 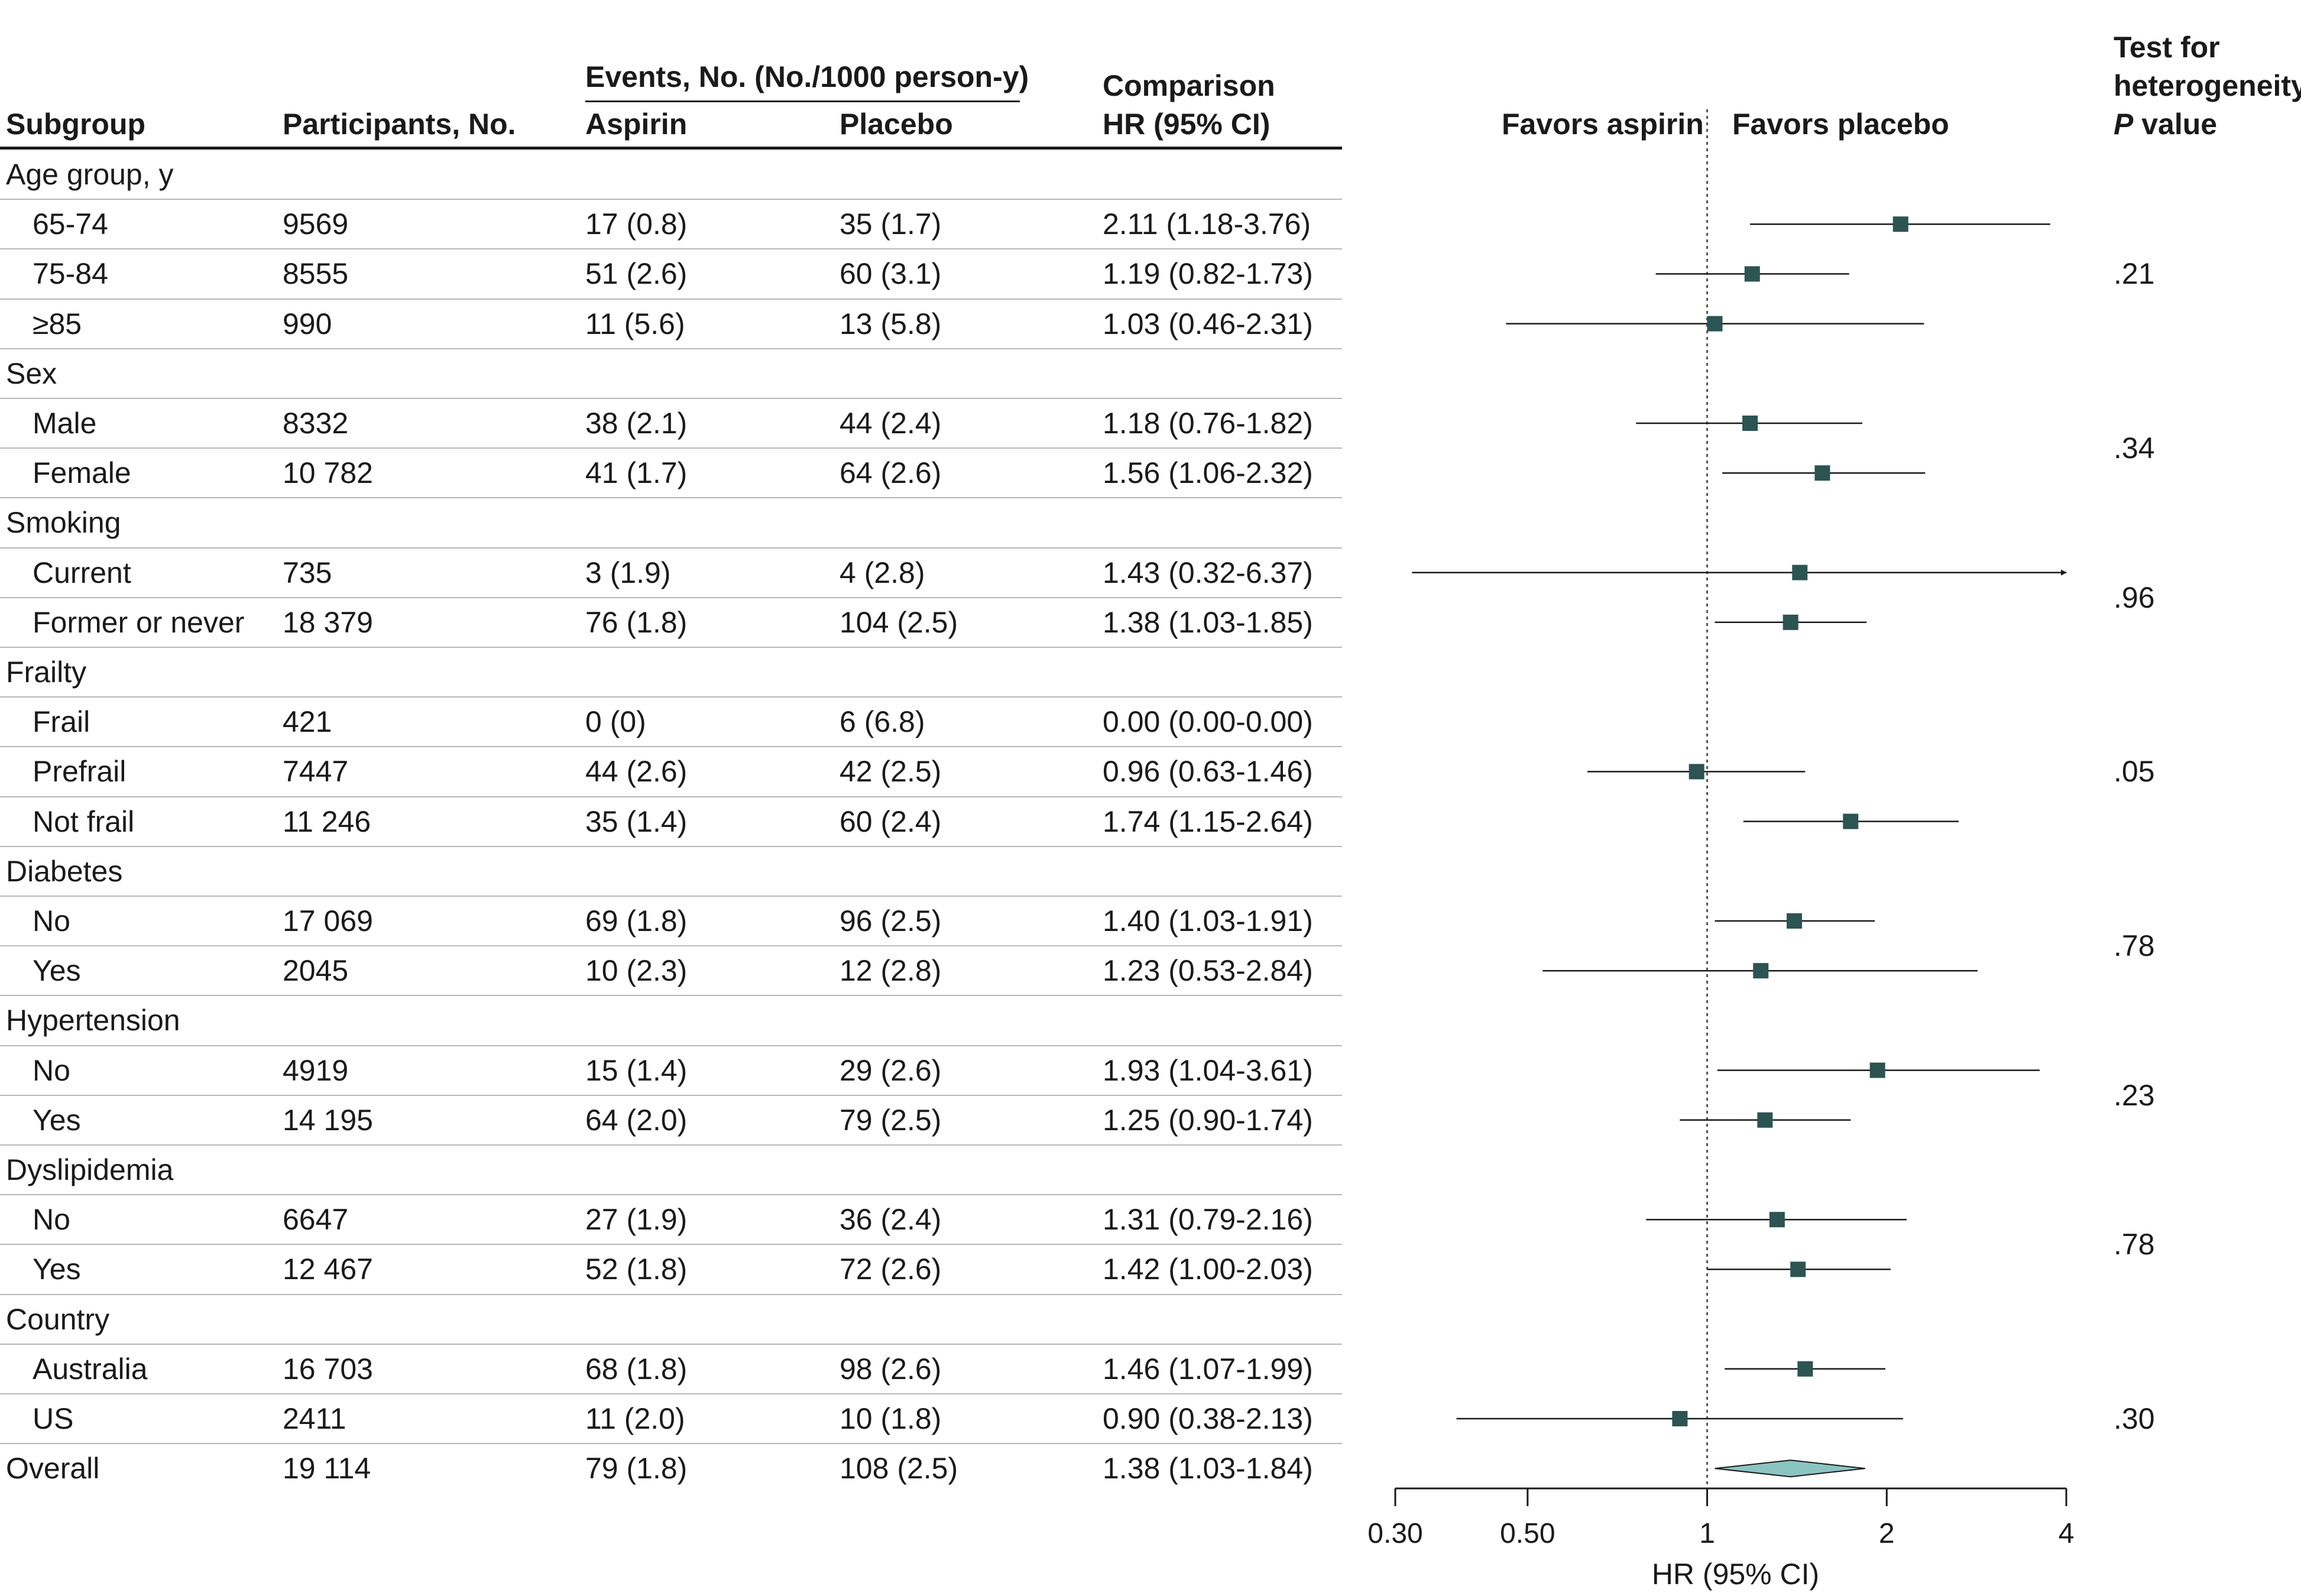 What do you see at coordinates (891, 1070) in the screenshot?
I see `placebo-events-cell: 29 (2.6)` at bounding box center [891, 1070].